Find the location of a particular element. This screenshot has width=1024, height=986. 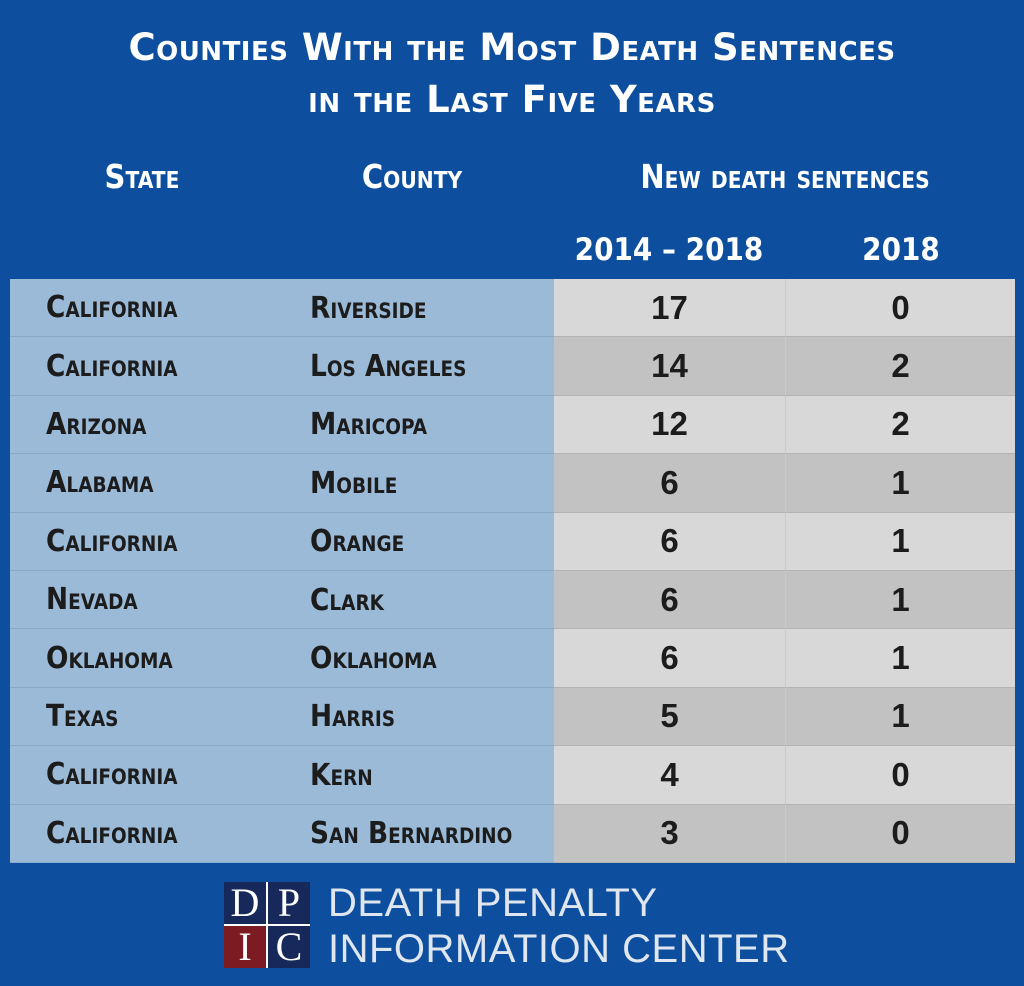

five-year-count-cell: 12 is located at coordinates (669, 425).